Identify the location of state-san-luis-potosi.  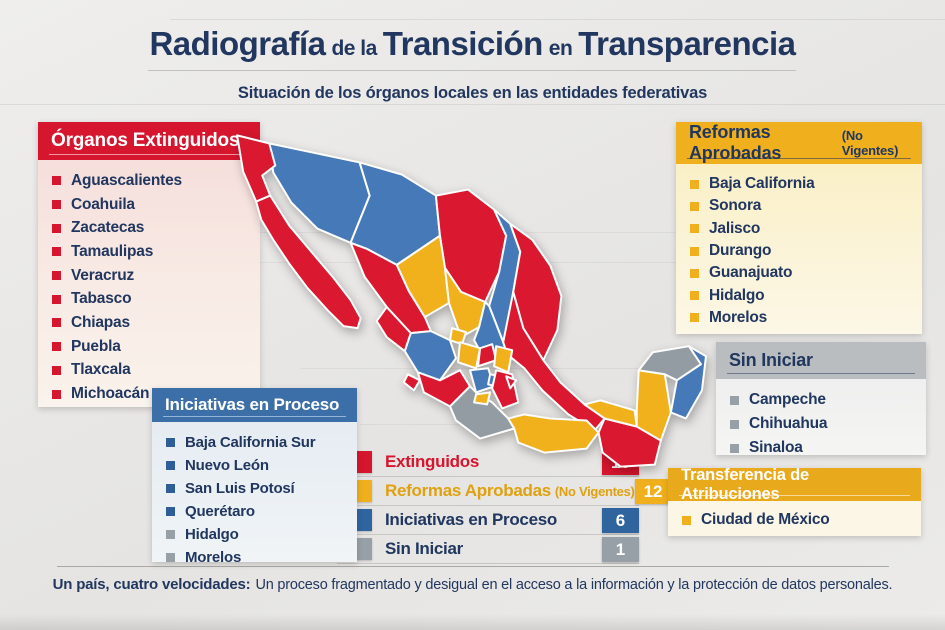
(491, 331).